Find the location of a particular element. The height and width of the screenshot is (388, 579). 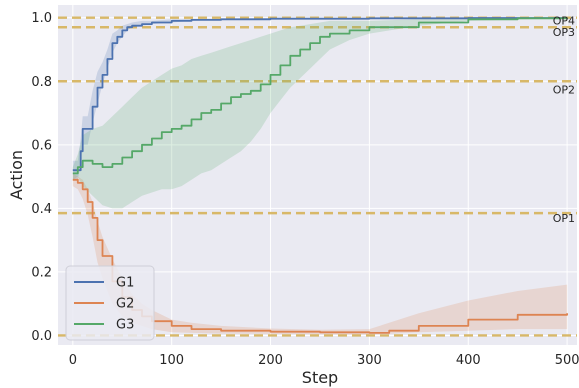

reference-label: OP2 is located at coordinates (564, 89).